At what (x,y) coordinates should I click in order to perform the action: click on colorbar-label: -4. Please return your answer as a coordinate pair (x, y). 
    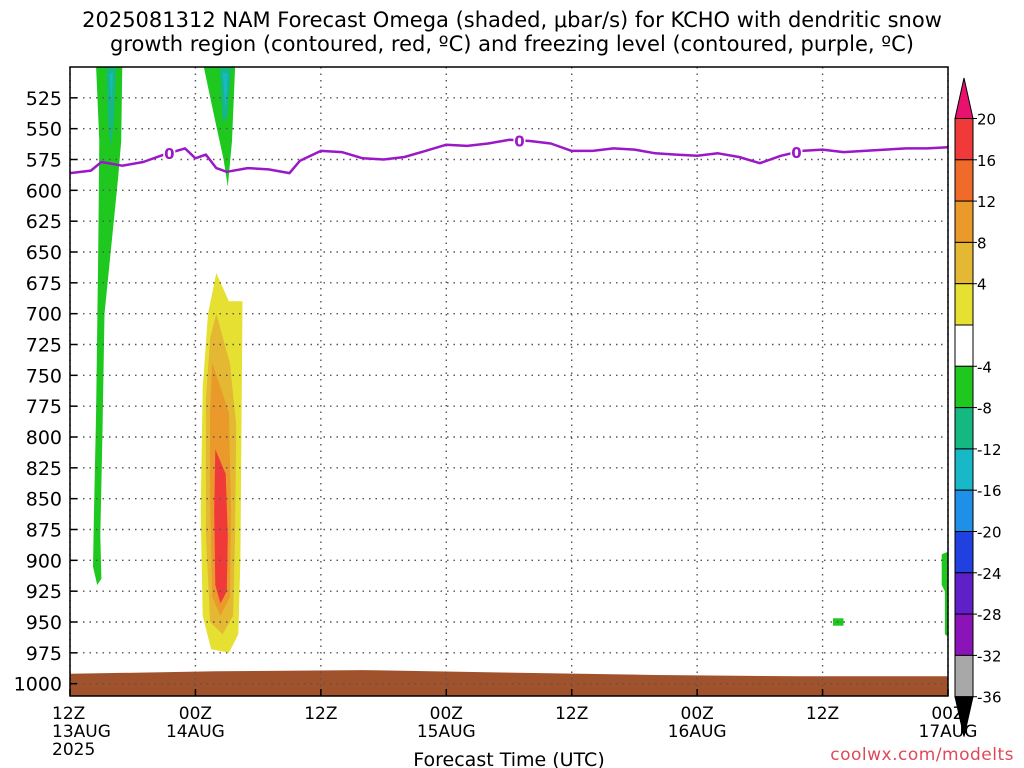
    Looking at the image, I should click on (984, 367).